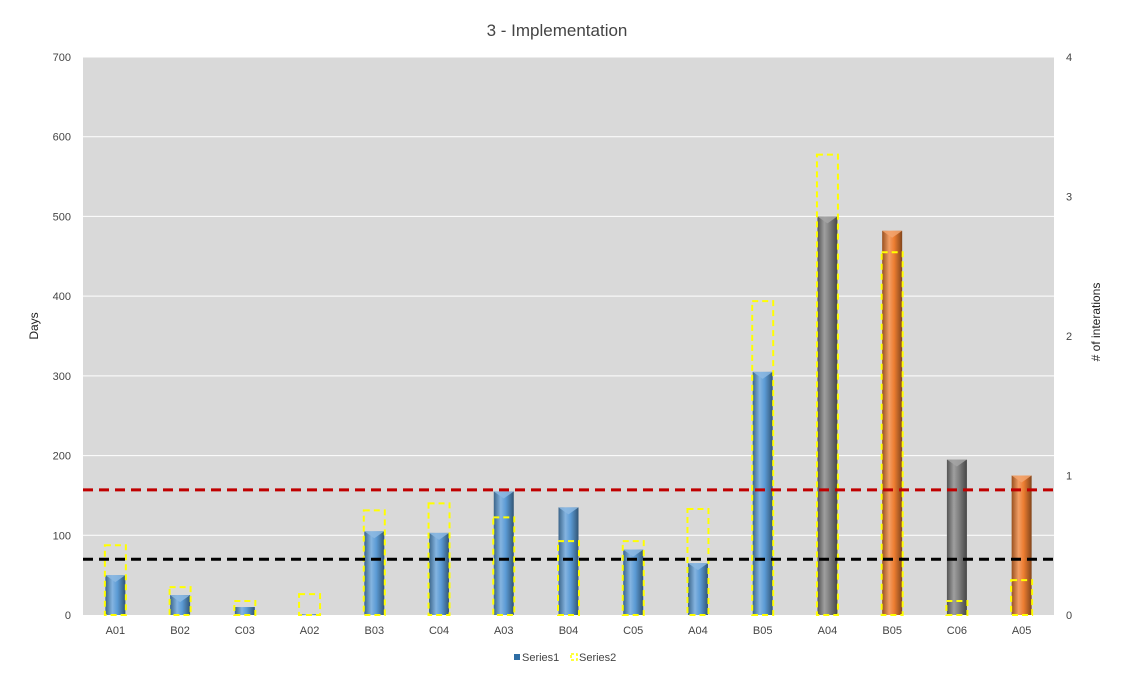 This screenshot has width=1148, height=680. What do you see at coordinates (245, 631) in the screenshot?
I see `x-tick-label: C03` at bounding box center [245, 631].